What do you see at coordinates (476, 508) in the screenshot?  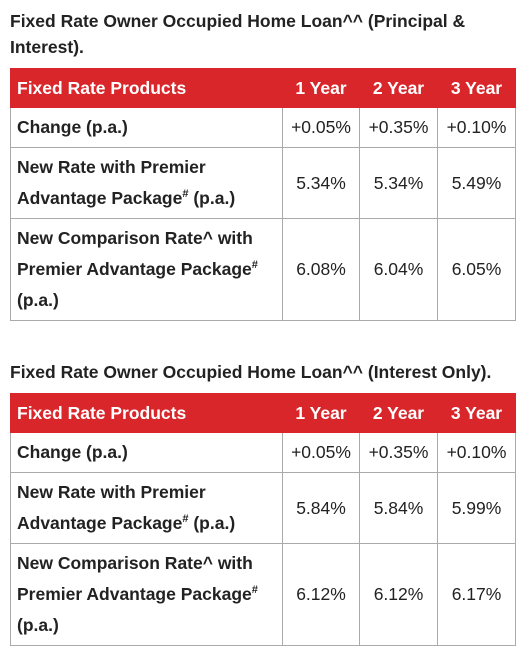 I see `rate-cell: 5.99%` at bounding box center [476, 508].